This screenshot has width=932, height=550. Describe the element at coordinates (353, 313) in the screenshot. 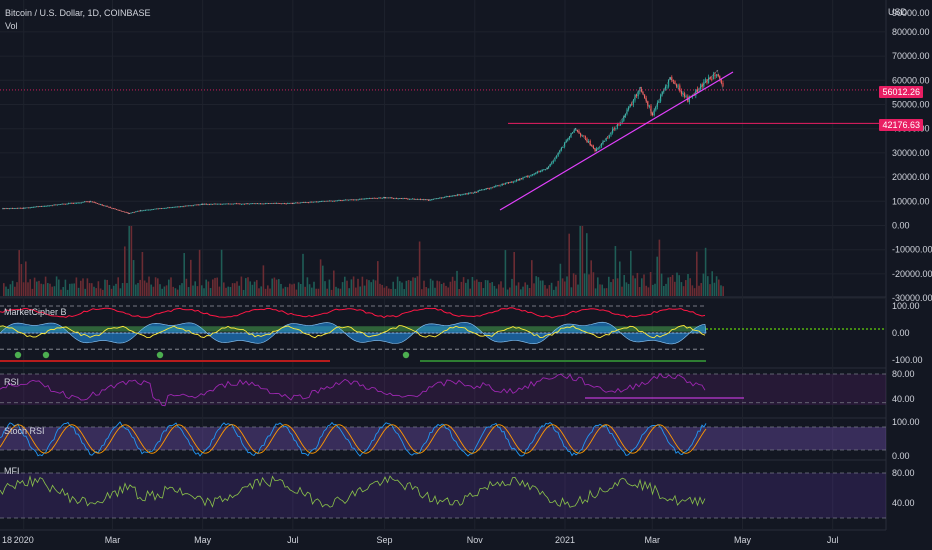

I see `mc-rsi-line` at that location.